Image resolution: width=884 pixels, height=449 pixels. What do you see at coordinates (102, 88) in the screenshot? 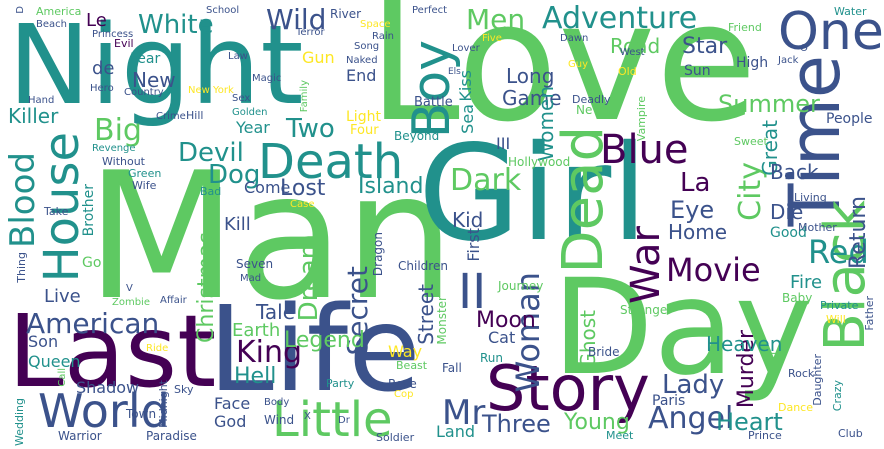
I see `word-hero: Hero` at bounding box center [102, 88].